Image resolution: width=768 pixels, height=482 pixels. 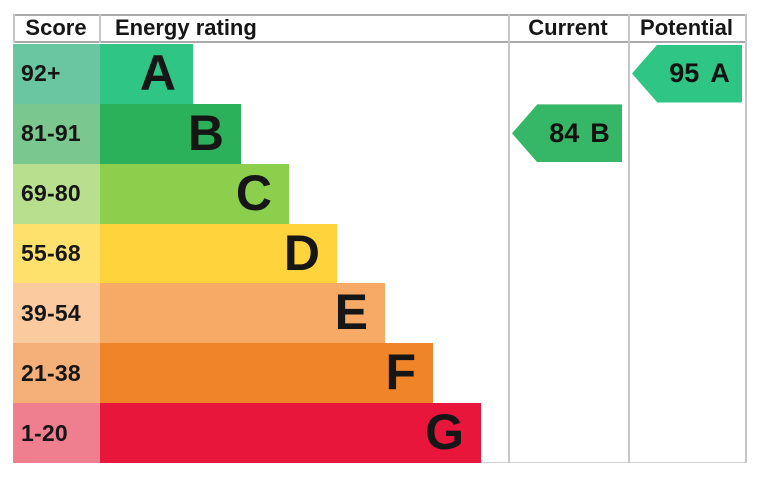 What do you see at coordinates (218, 253) in the screenshot?
I see `rating-band-bar: D` at bounding box center [218, 253].